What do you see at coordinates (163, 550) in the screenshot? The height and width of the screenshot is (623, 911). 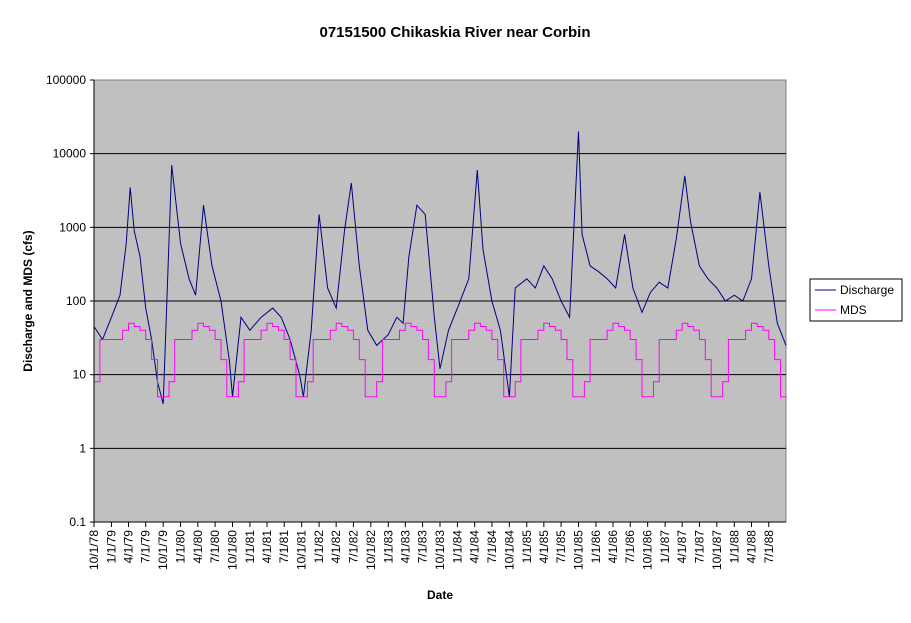 I see `x-tick-label: 10/1/79` at bounding box center [163, 550].